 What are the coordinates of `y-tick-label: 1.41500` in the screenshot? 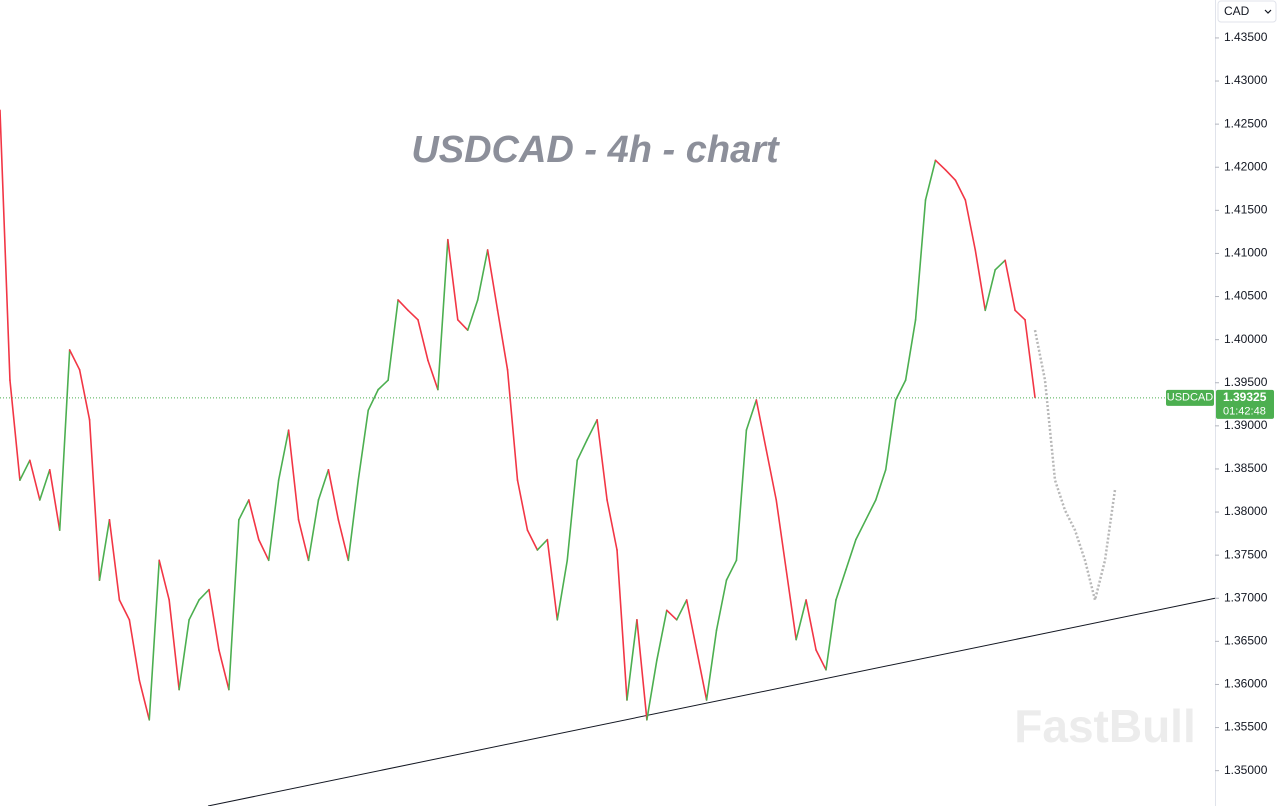 It's located at (1246, 210).